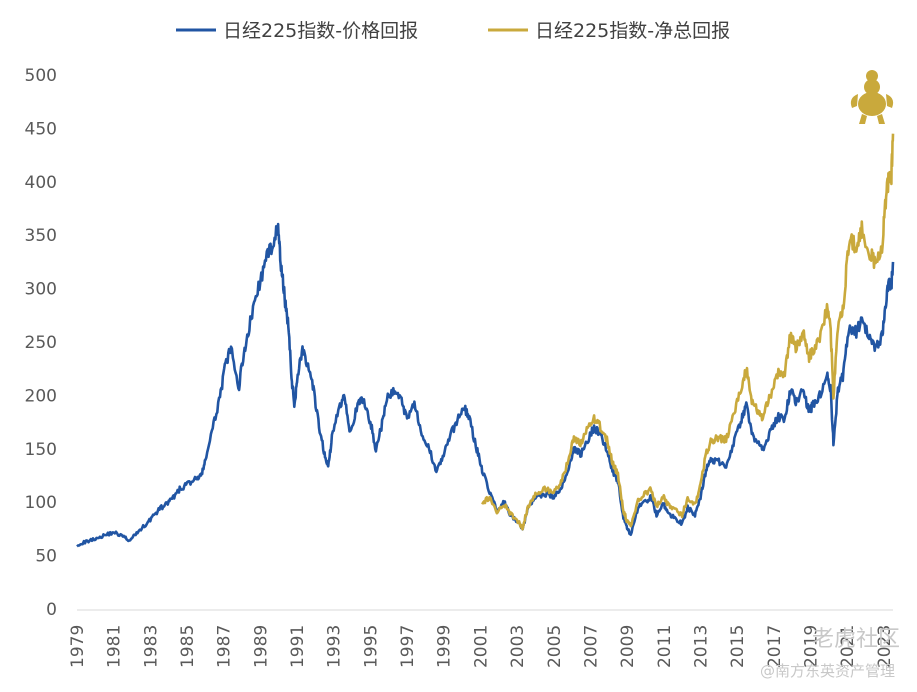 The width and height of the screenshot is (917, 692). I want to click on y-tick-label: 400, so click(41, 183).